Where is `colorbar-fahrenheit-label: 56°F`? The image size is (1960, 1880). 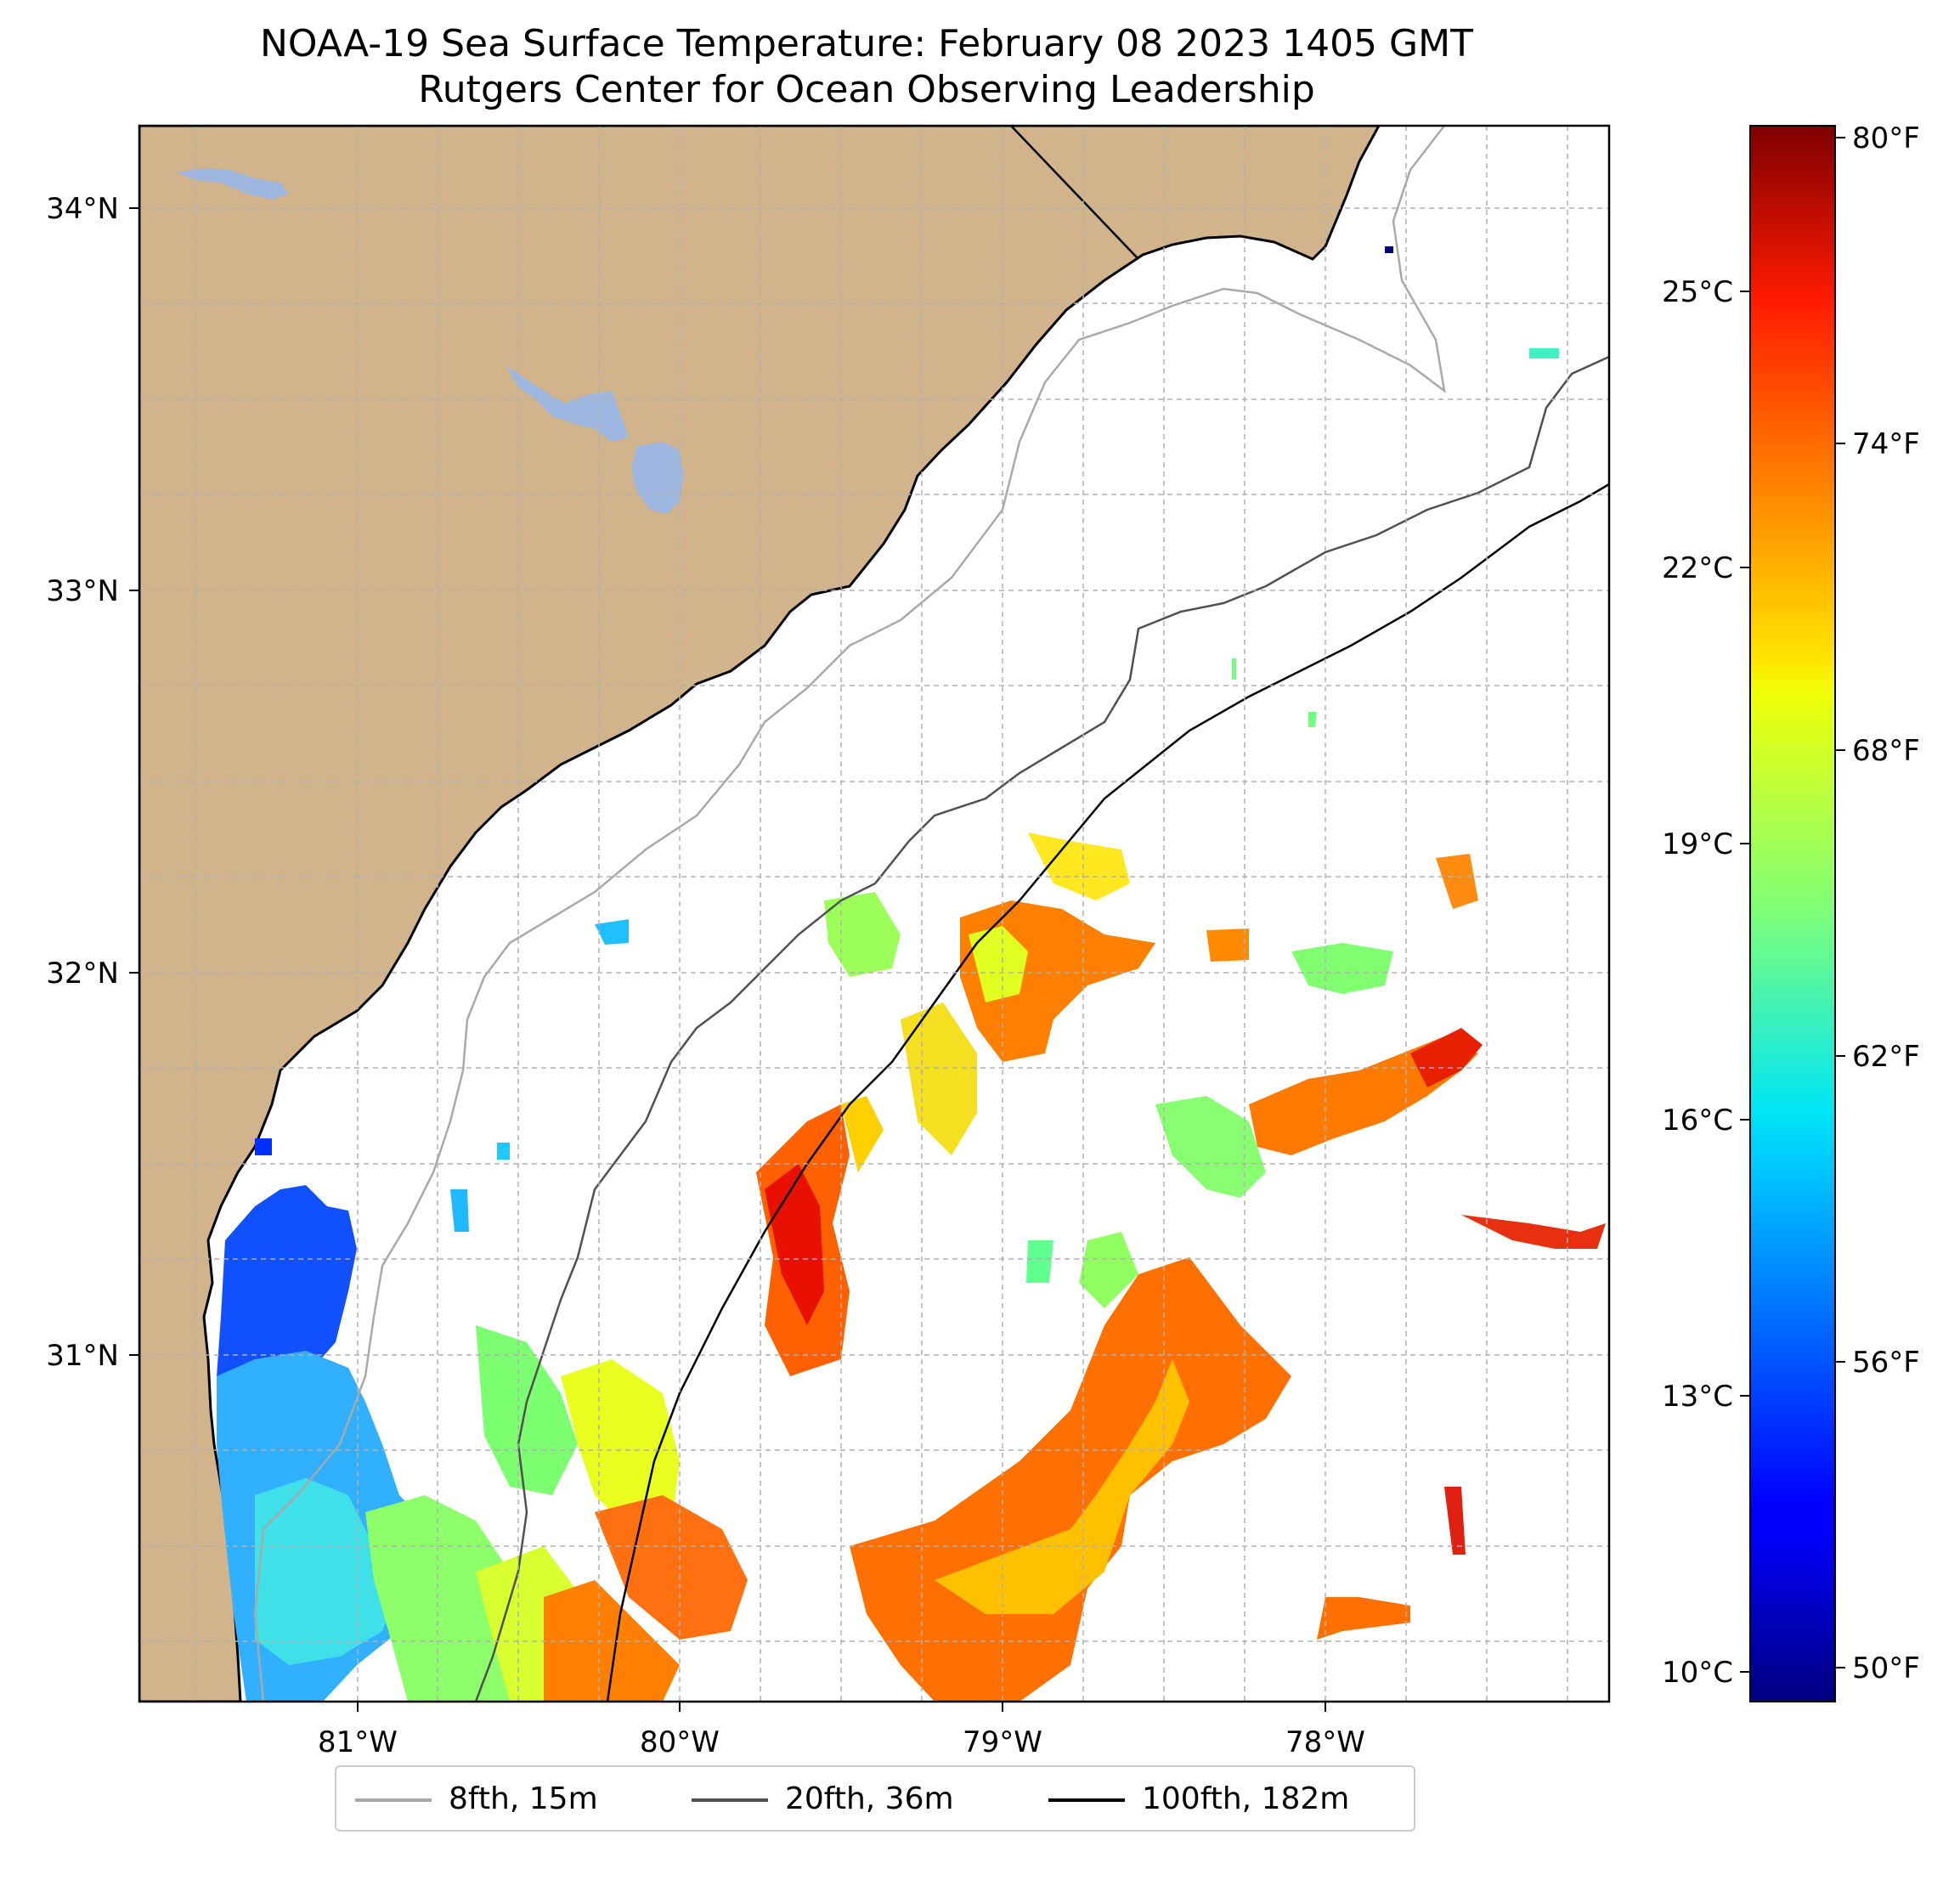
colorbar-fahrenheit-label: 56°F is located at coordinates (1886, 1363).